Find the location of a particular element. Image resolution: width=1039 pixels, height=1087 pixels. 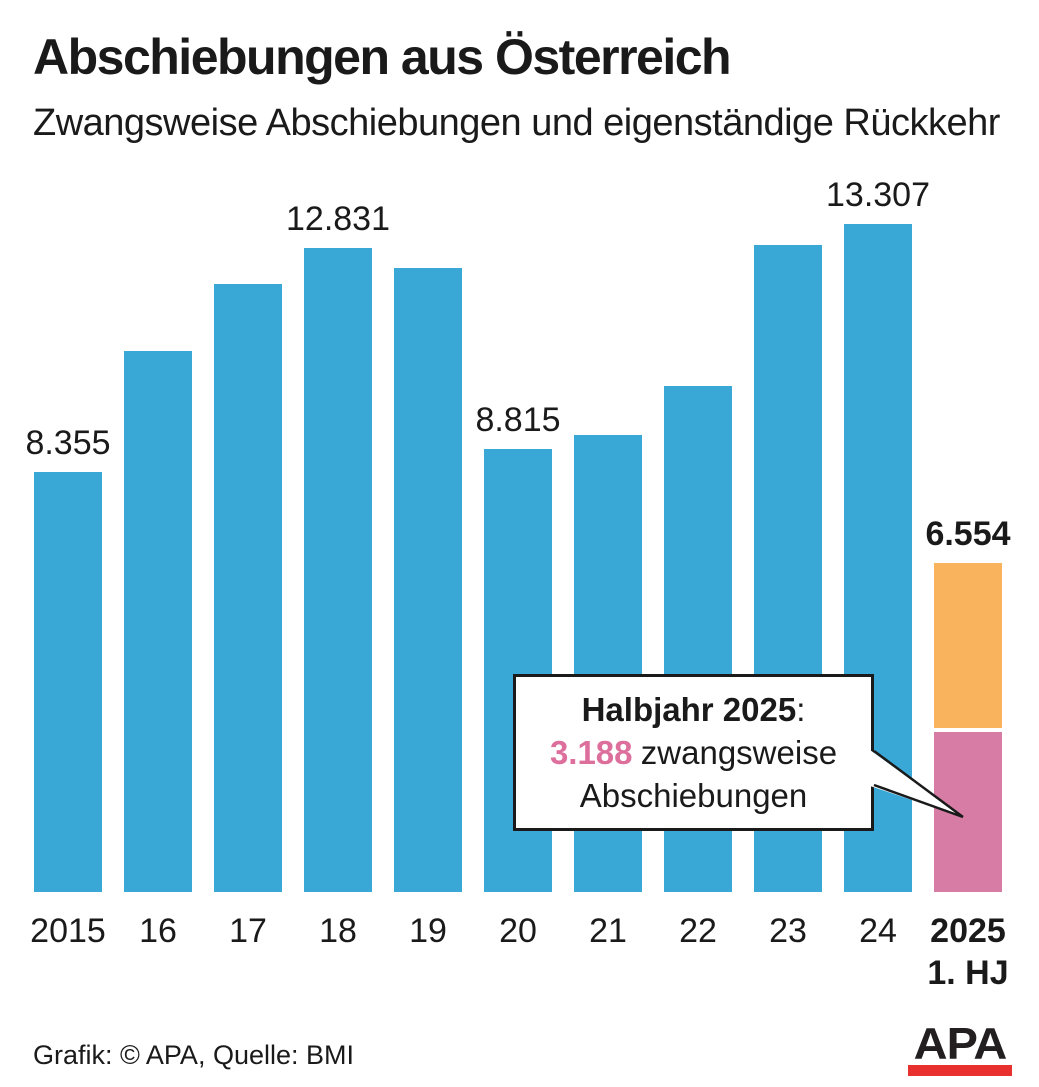

callout-value: 3.188 is located at coordinates (591, 752).